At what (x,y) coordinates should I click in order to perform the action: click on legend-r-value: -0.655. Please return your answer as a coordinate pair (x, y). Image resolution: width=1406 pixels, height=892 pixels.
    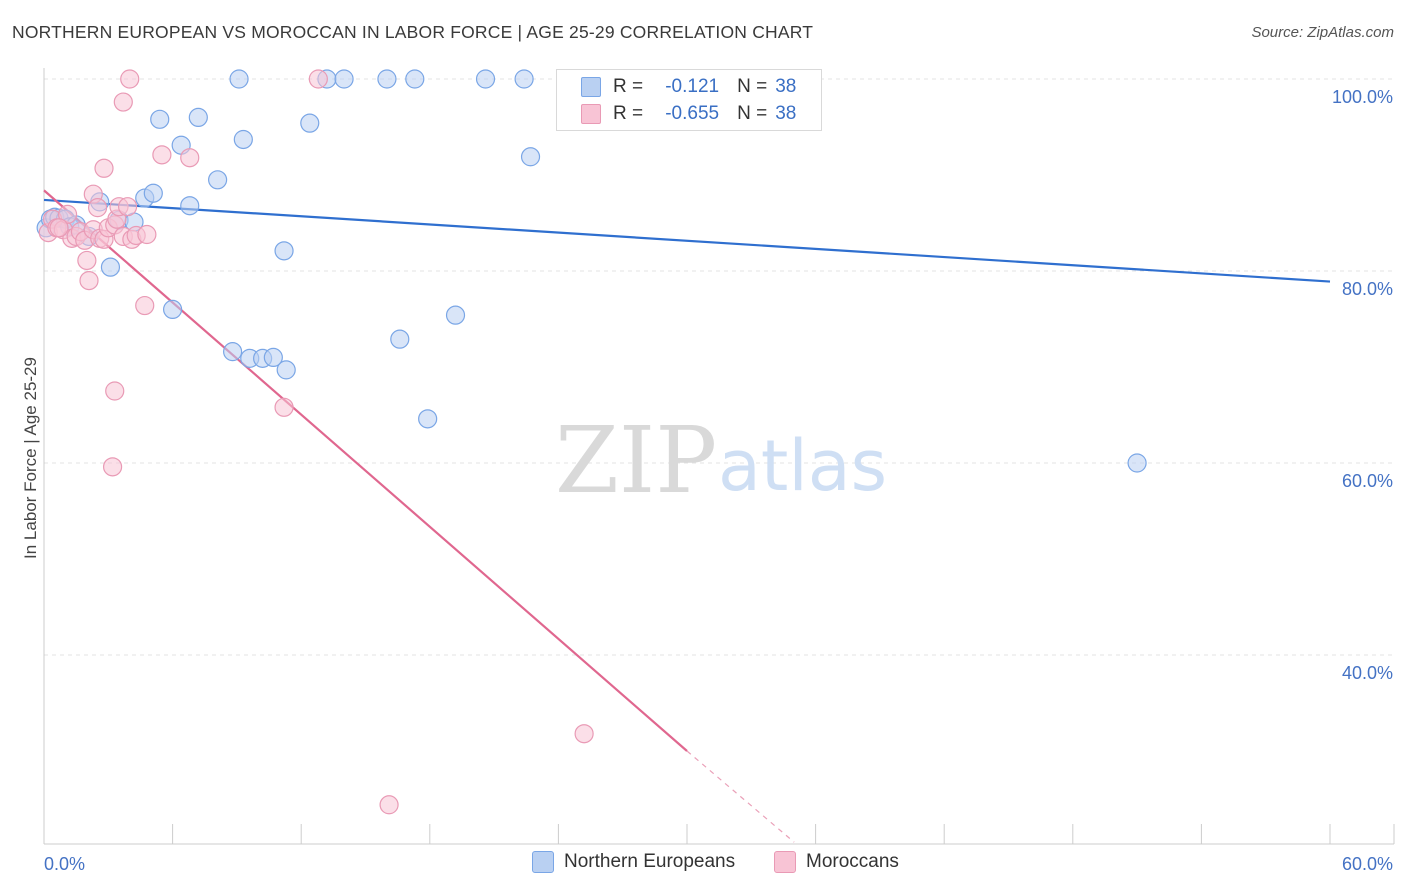
    Looking at the image, I should click on (692, 113).